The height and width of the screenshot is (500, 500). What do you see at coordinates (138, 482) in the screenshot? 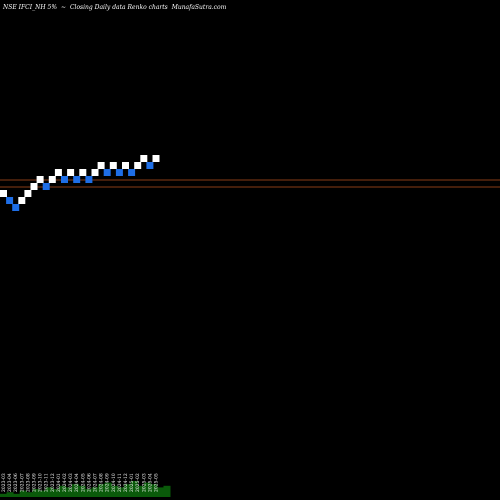
I see `date-label: 2025-02` at bounding box center [138, 482].